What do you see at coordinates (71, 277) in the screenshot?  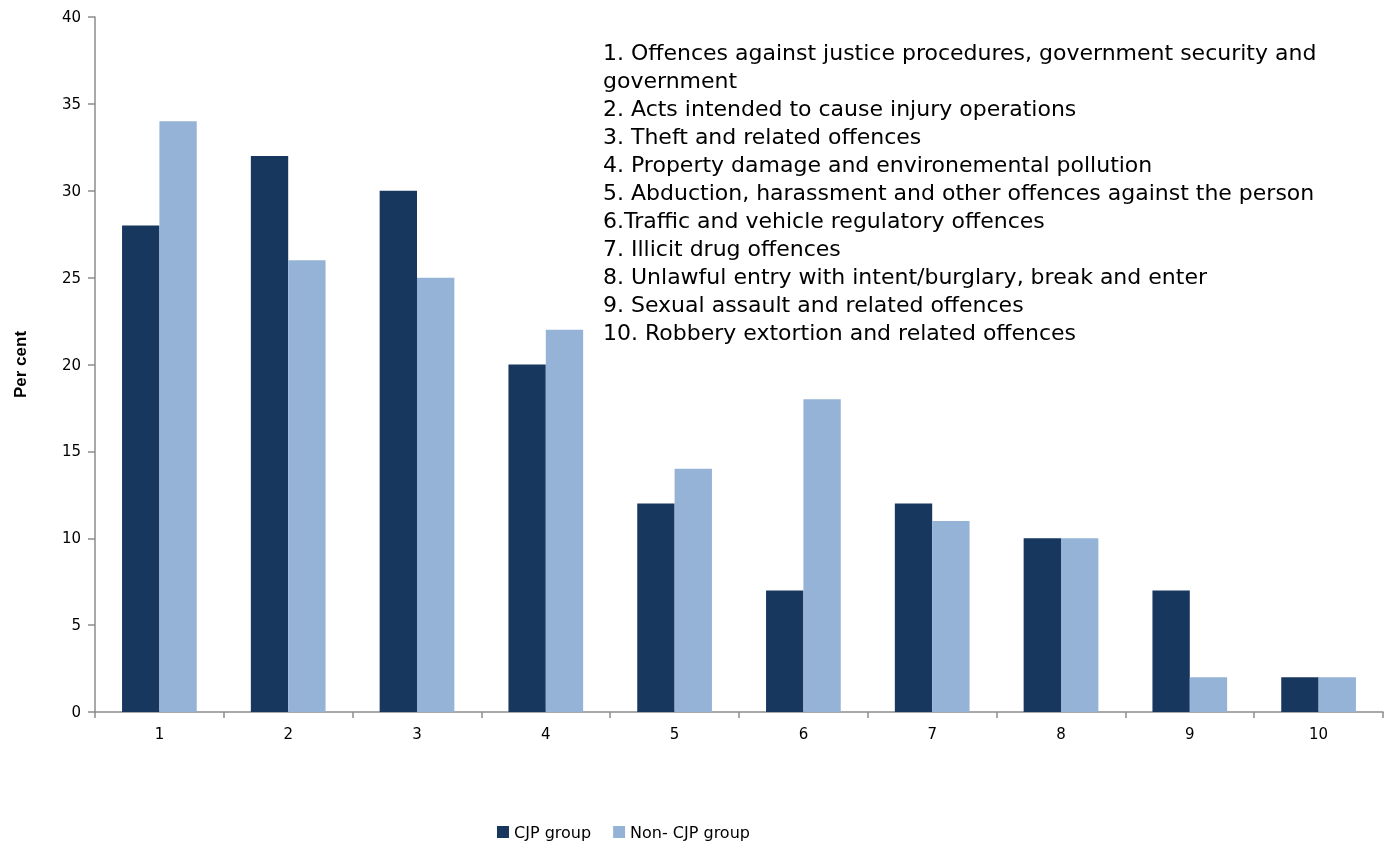 I see `y-tick-label: 25` at bounding box center [71, 277].